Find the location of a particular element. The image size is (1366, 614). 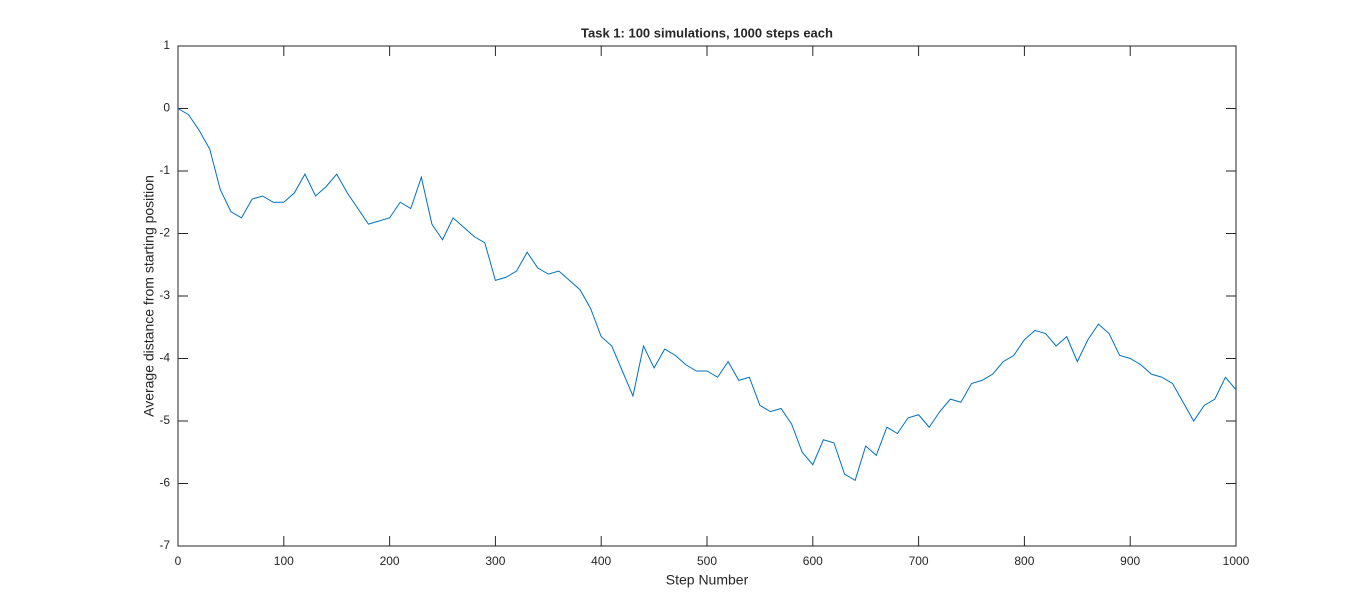

x-tick-label: 500 is located at coordinates (707, 561).